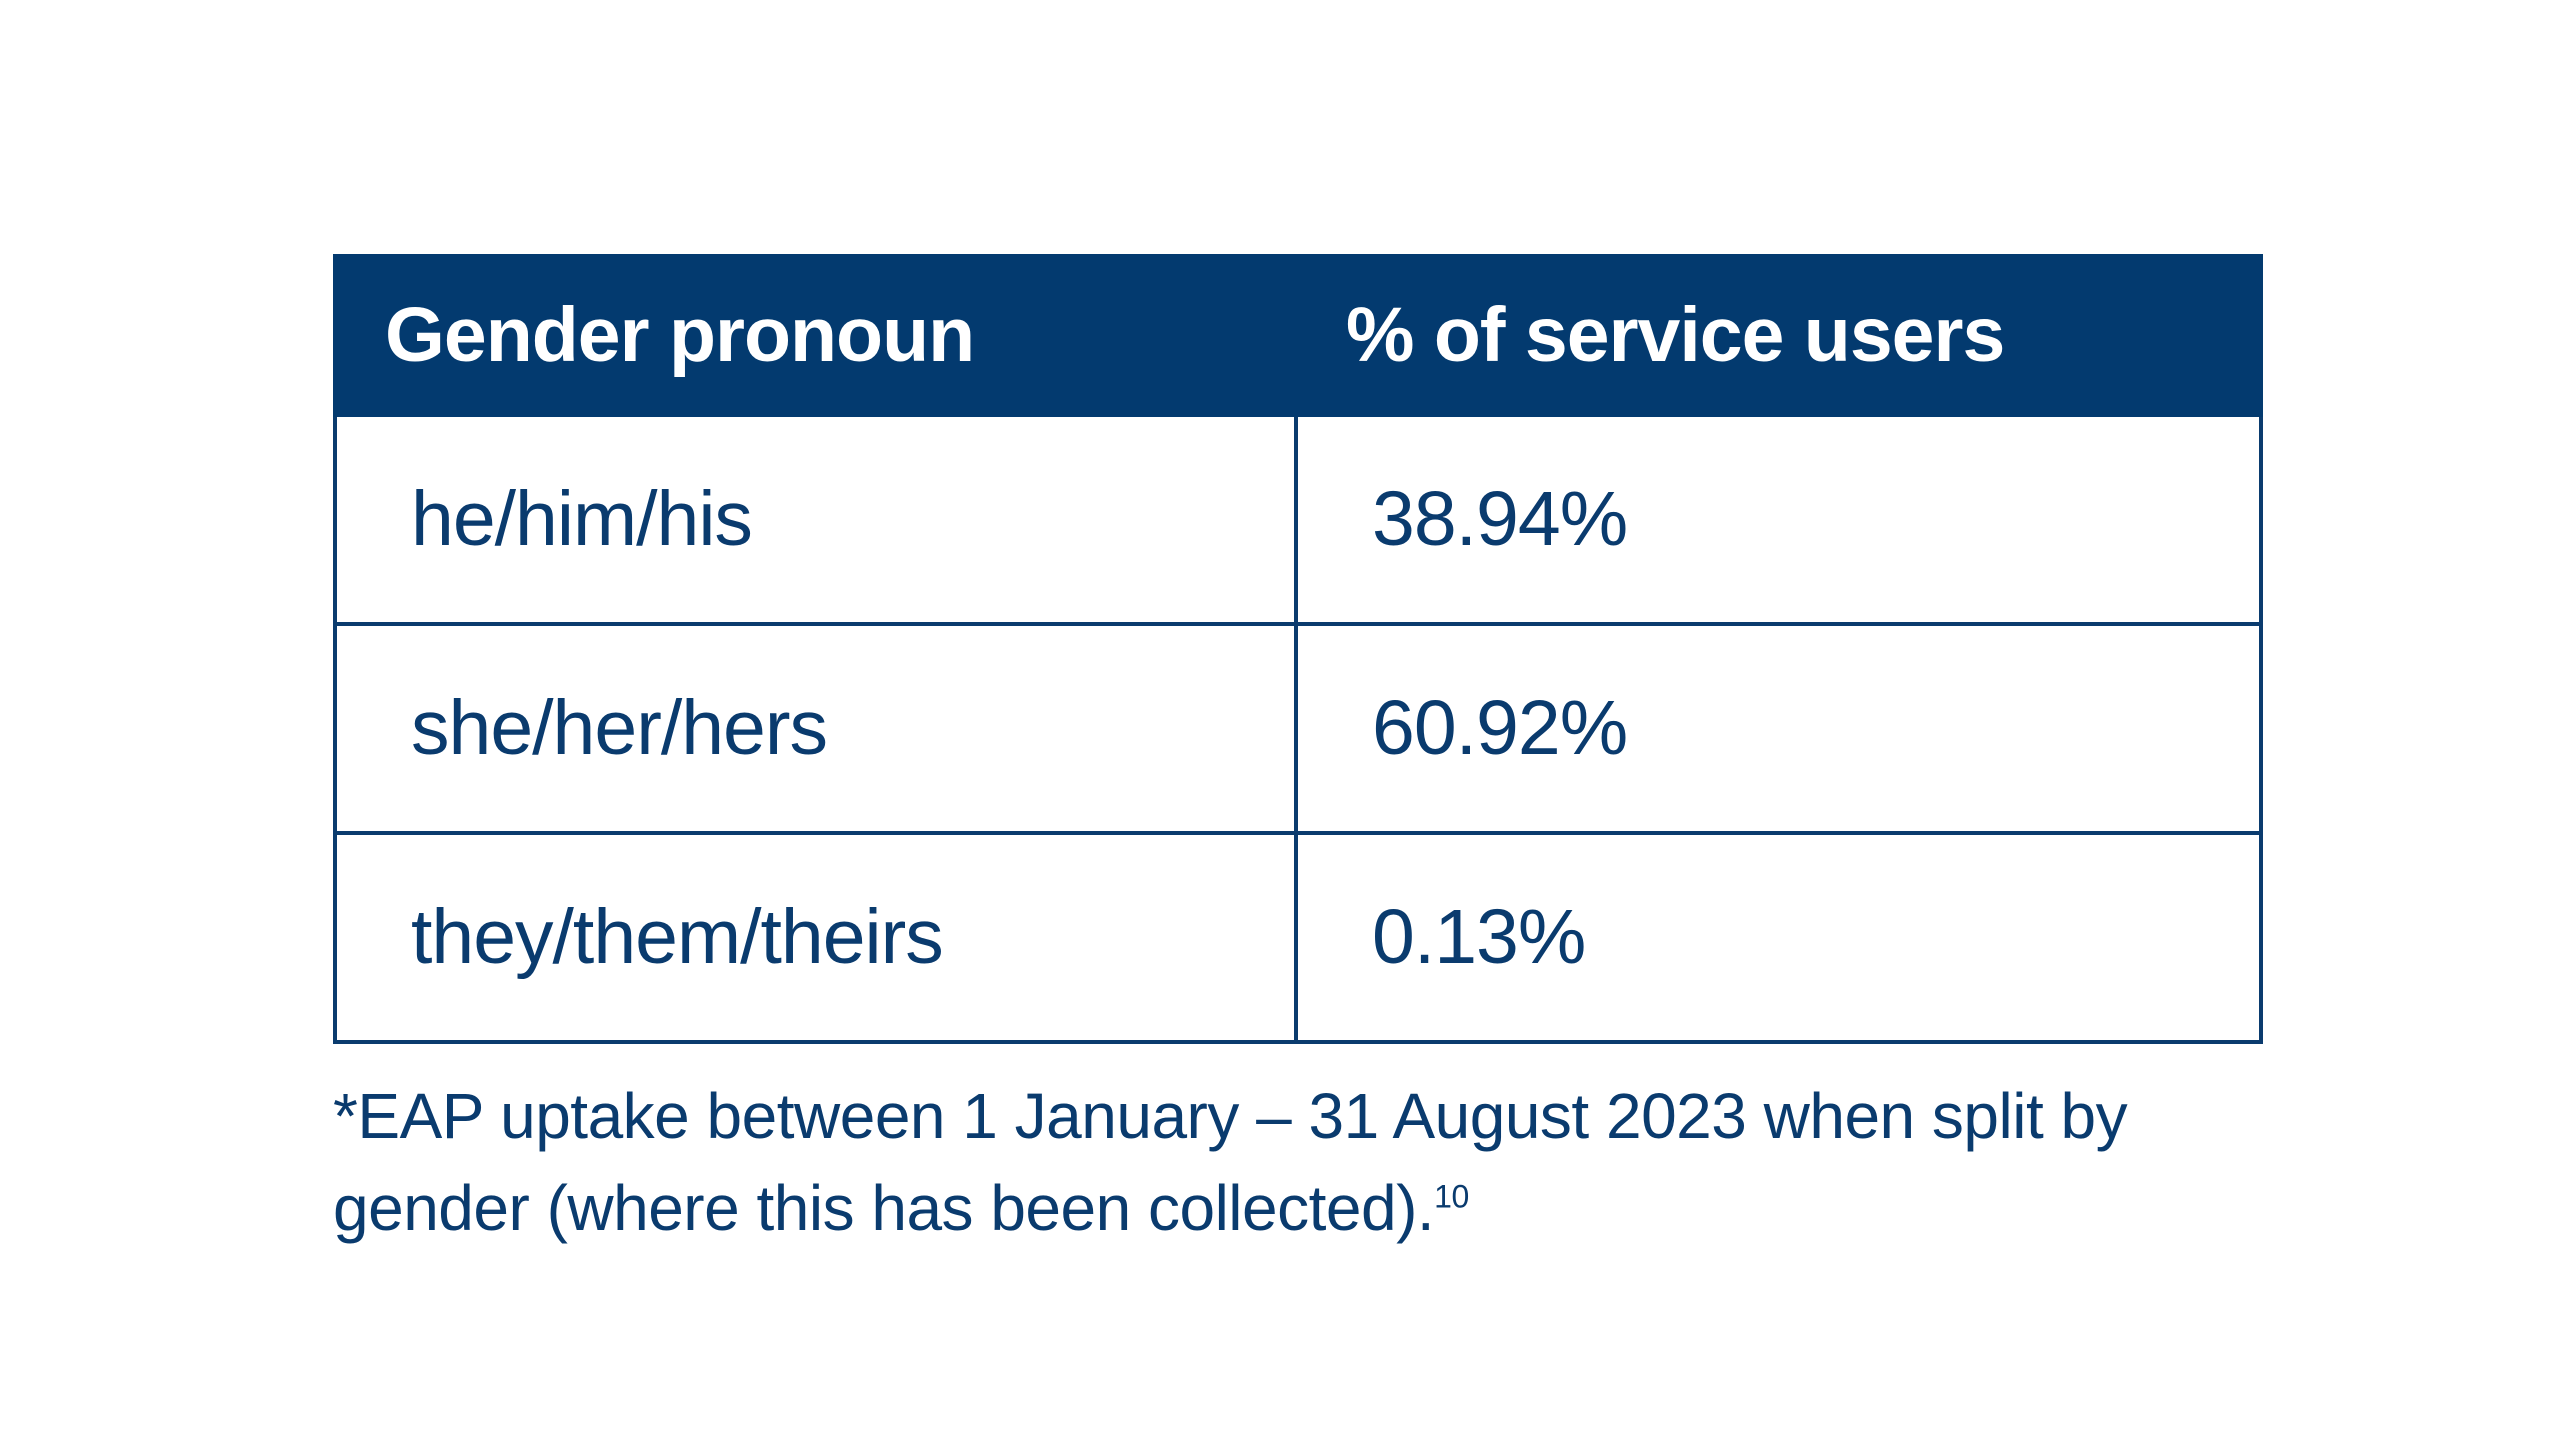 This screenshot has height=1440, width=2560. What do you see at coordinates (1778, 335) in the screenshot?
I see `column-header-percent: % of service users` at bounding box center [1778, 335].